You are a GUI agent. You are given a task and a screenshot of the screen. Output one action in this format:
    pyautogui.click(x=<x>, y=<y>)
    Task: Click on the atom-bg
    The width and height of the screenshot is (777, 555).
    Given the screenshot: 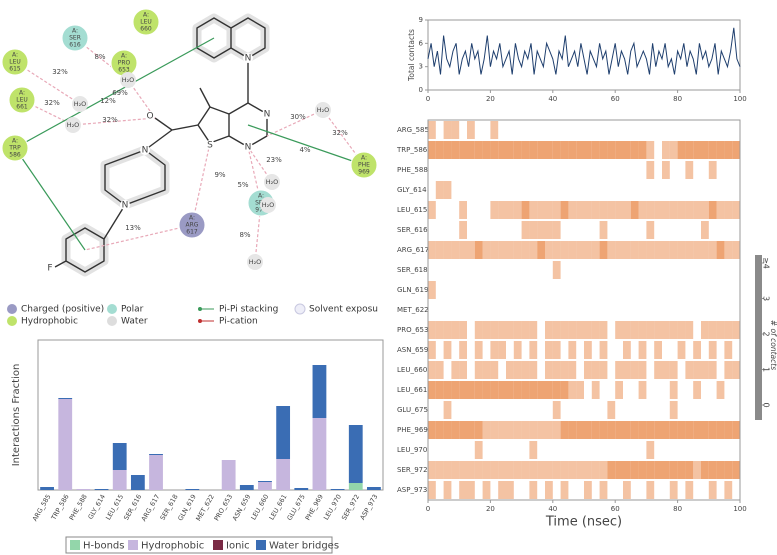 What is the action you would take?
    pyautogui.click(x=248, y=58)
    